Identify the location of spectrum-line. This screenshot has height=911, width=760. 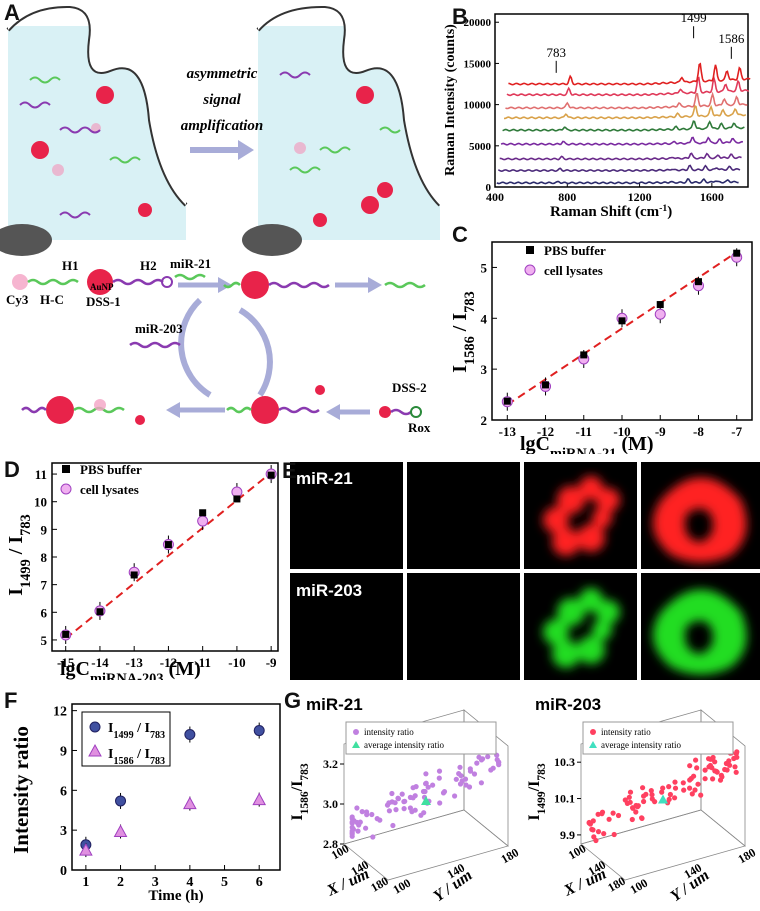
(629, 74).